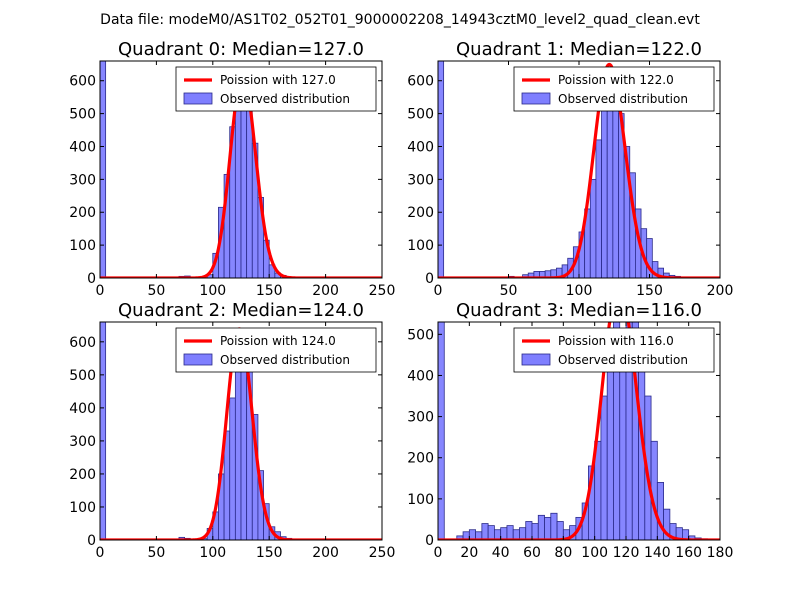 Image resolution: width=800 pixels, height=600 pixels. Describe the element at coordinates (614, 350) in the screenshot. I see `legend: Poission with 116.0 Observed distribution` at that location.